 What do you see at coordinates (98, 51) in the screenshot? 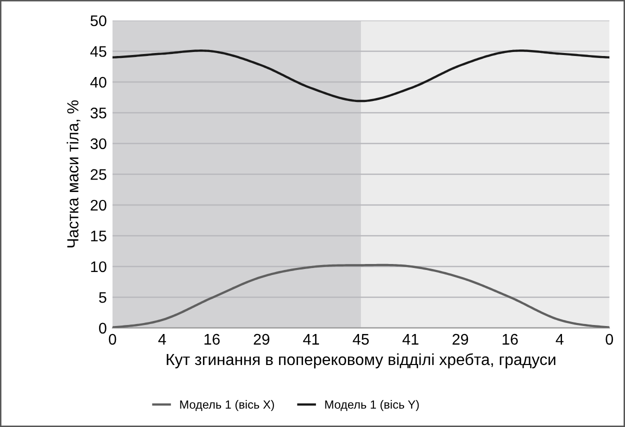
I see `y-tick-label: 45` at bounding box center [98, 51].